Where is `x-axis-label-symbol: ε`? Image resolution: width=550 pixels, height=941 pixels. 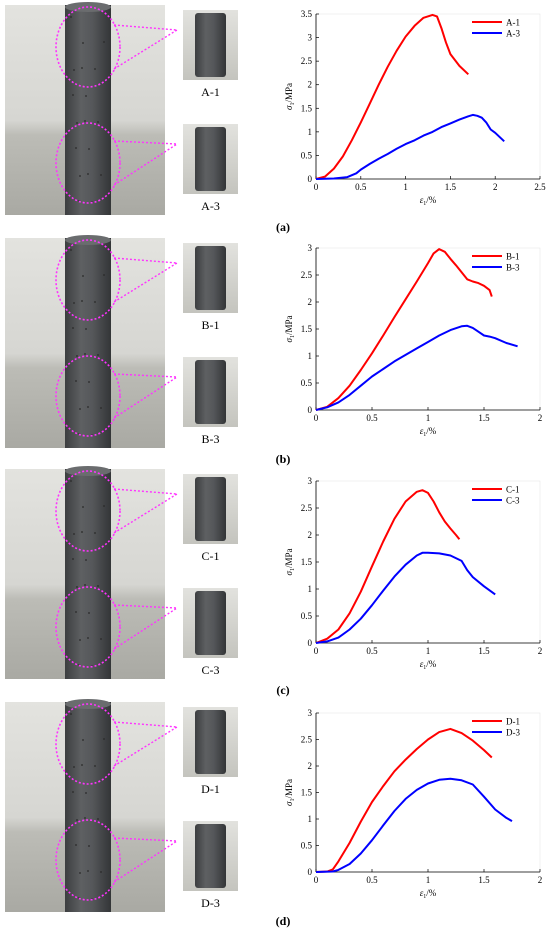
x-axis-label-symbol: ε is located at coordinates (422, 200).